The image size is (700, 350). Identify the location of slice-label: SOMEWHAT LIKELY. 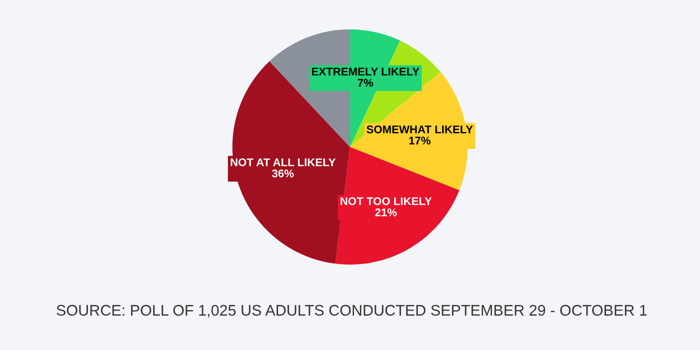
(419, 129).